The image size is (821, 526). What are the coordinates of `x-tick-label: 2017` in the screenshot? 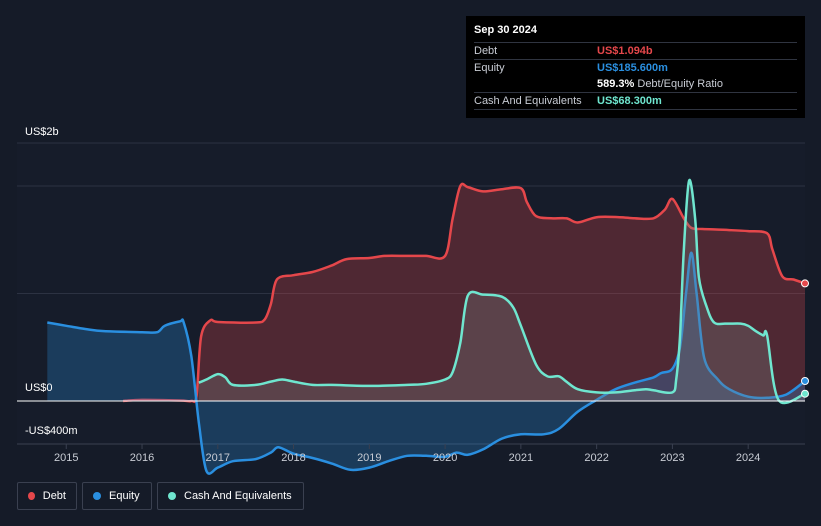 It's located at (218, 458).